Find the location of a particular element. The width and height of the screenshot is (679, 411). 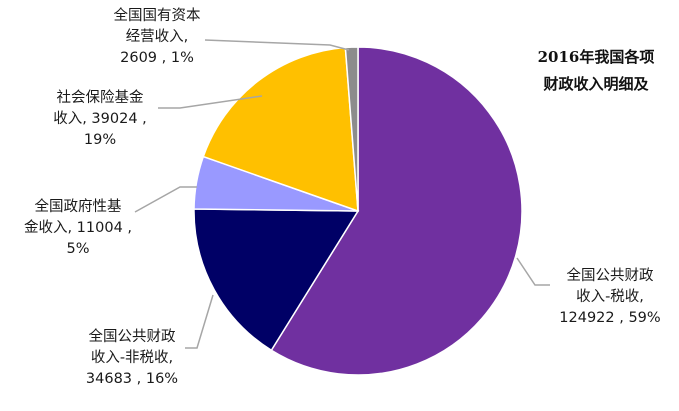

chart-title: 2016年我国各项财政收入明细及 is located at coordinates (596, 70).